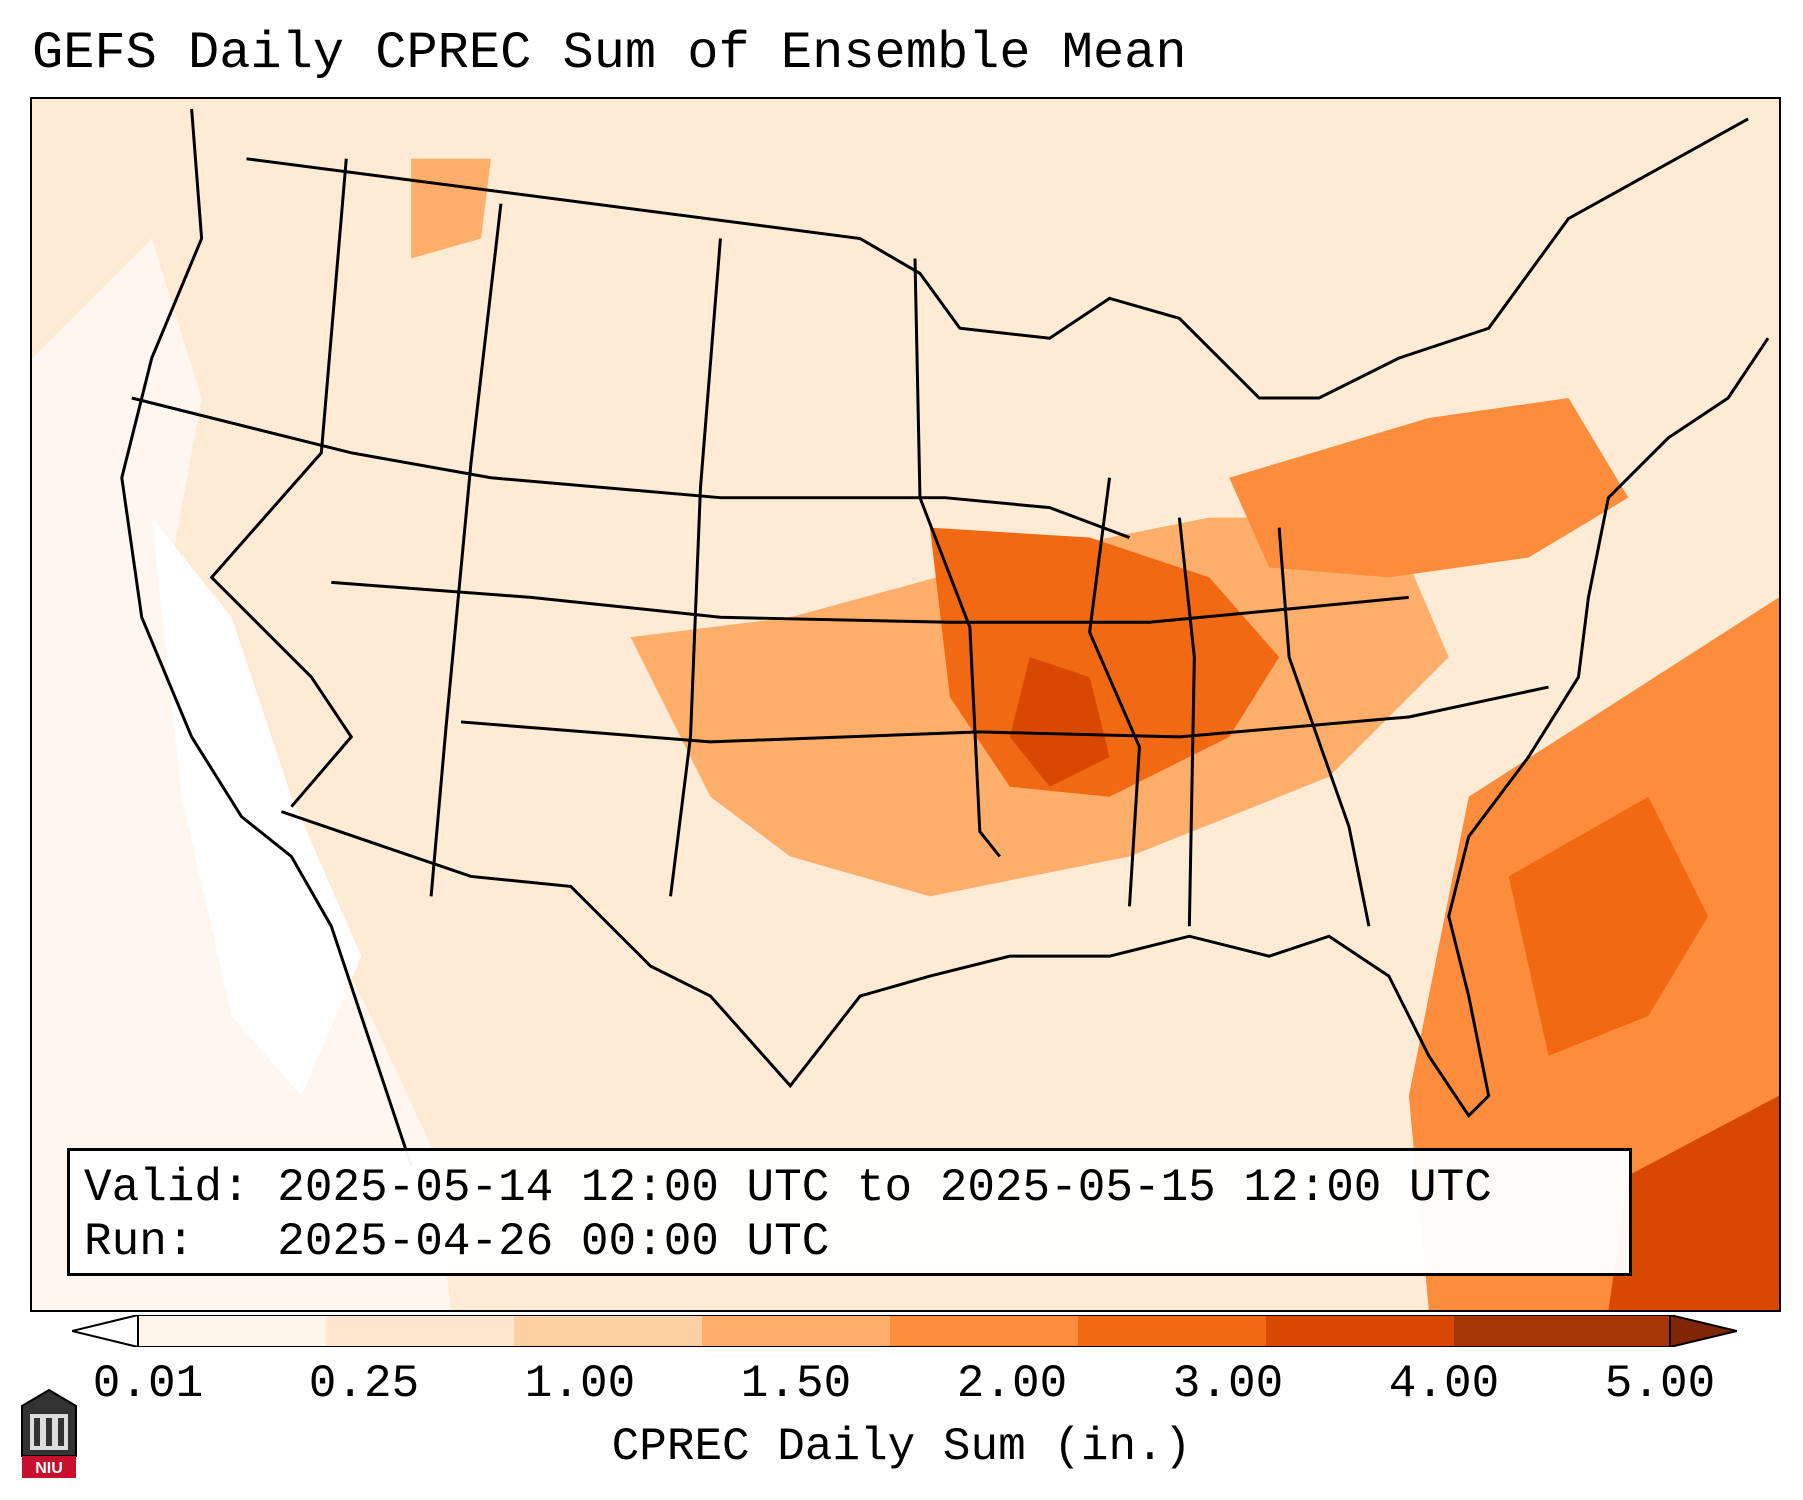  What do you see at coordinates (1693, 1202) in the screenshot?
I see `caribbean-heavy-precip-area` at bounding box center [1693, 1202].